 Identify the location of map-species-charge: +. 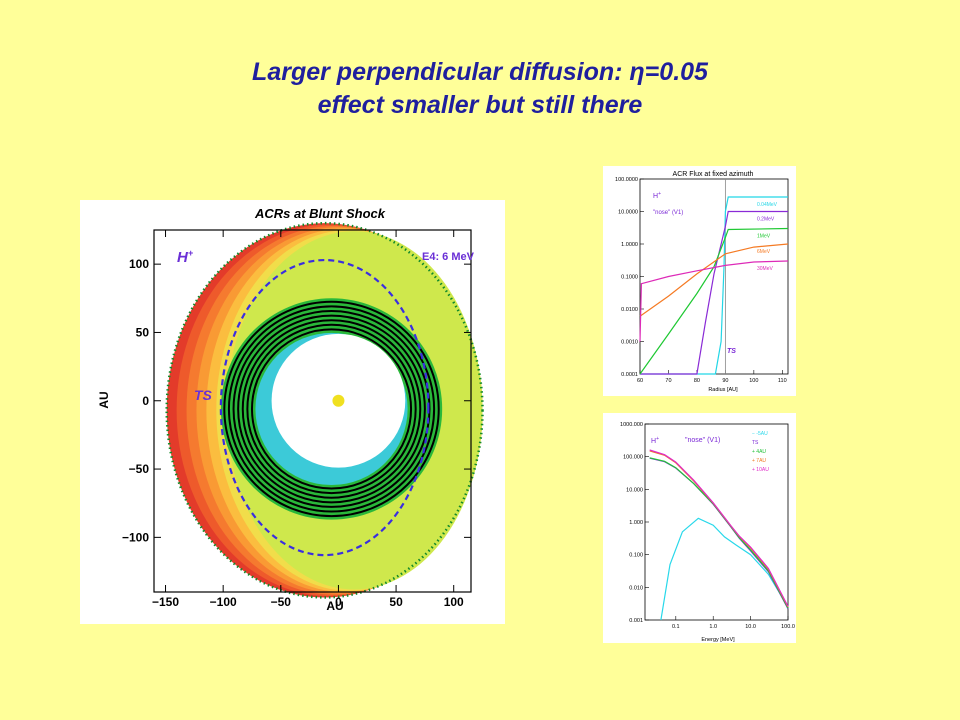
(191, 253).